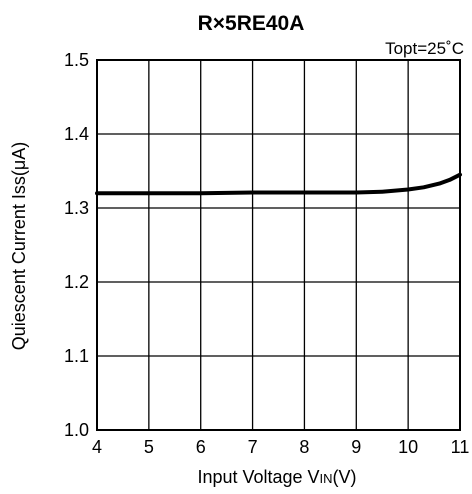 The height and width of the screenshot is (494, 472). What do you see at coordinates (345, 477) in the screenshot?
I see `x-axis-label-unit: (V)` at bounding box center [345, 477].